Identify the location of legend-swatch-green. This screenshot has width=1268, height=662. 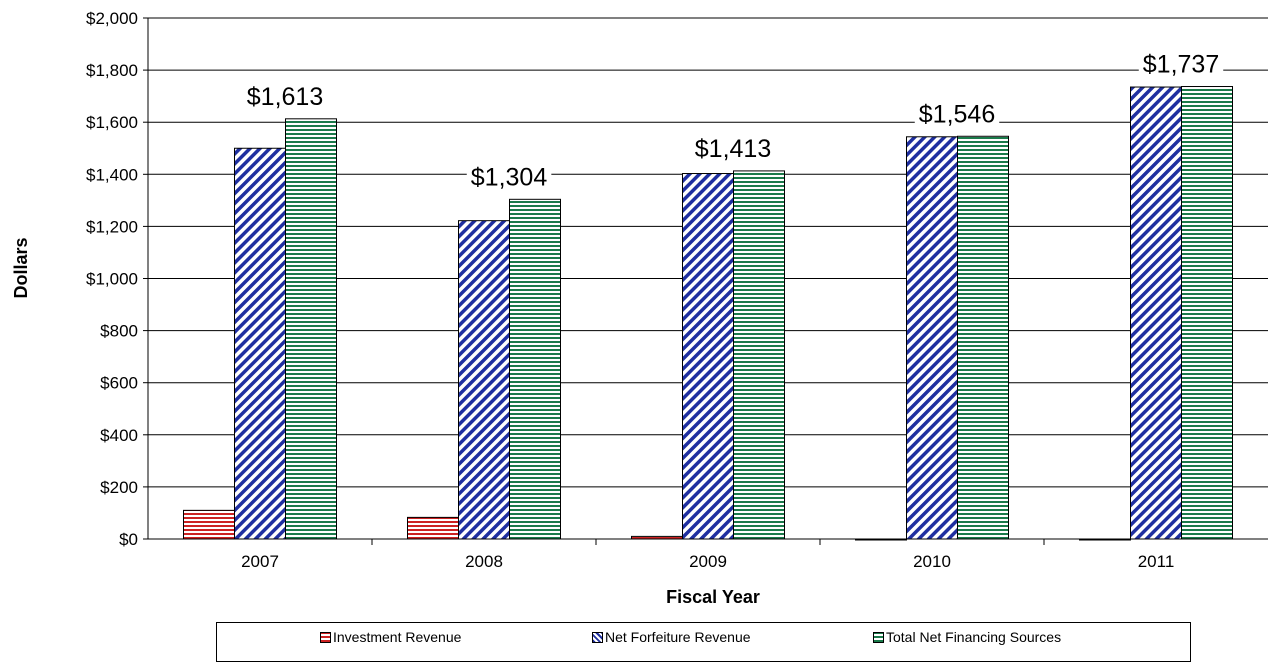
(878, 637).